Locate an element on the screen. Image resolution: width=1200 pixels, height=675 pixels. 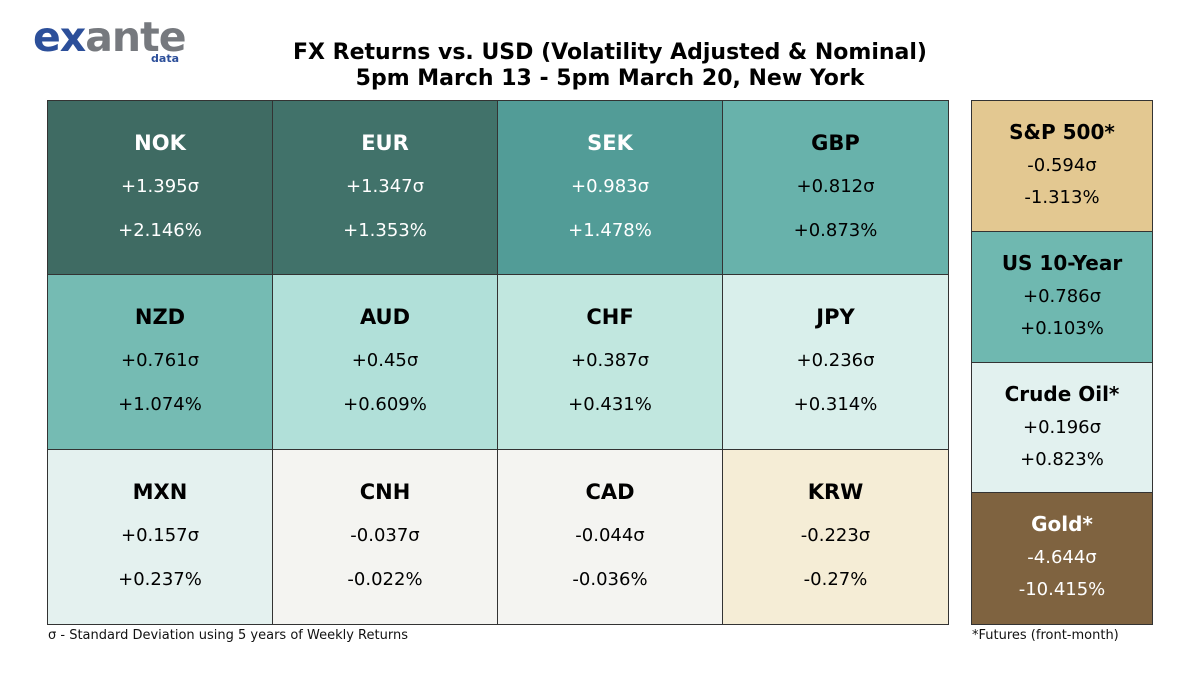
sigma-value: +0.761σ is located at coordinates (160, 361).